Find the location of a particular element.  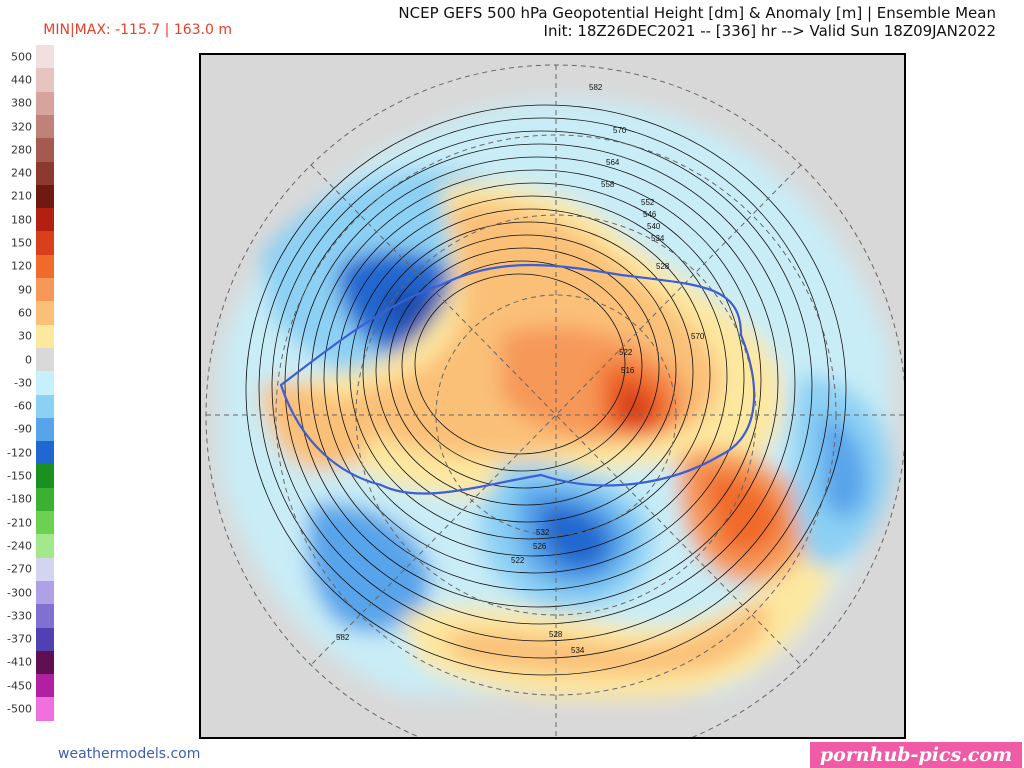

legend-label: -370 is located at coordinates (19, 639).